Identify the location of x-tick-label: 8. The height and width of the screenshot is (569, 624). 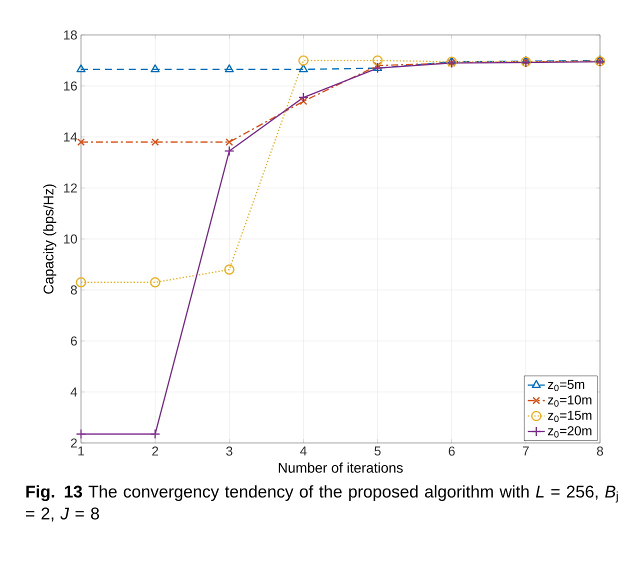
(600, 451).